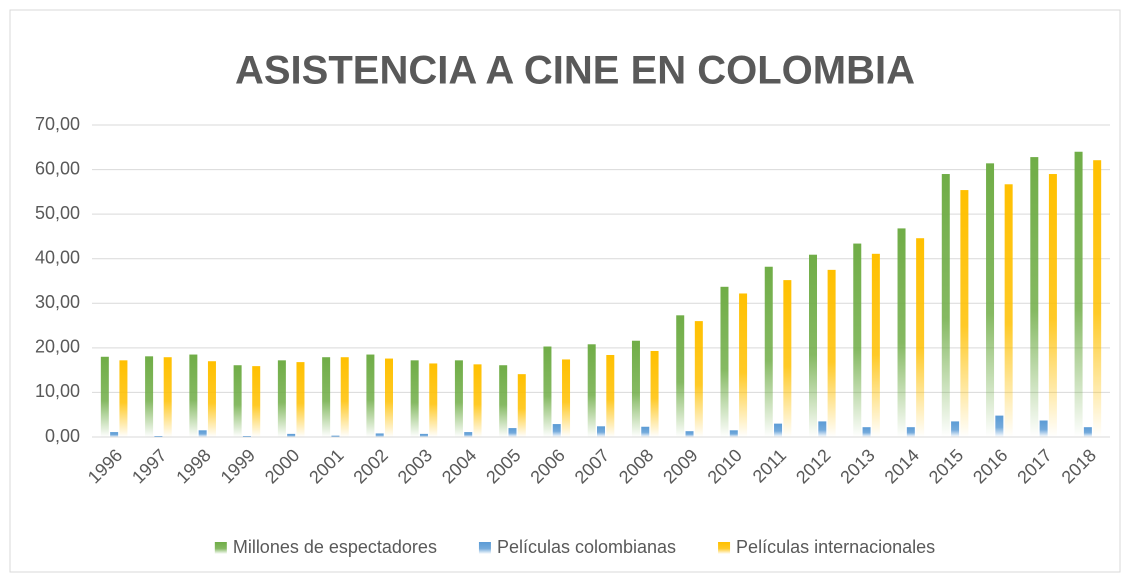  What do you see at coordinates (57, 213) in the screenshot?
I see `y-tick-label: 50,00` at bounding box center [57, 213].